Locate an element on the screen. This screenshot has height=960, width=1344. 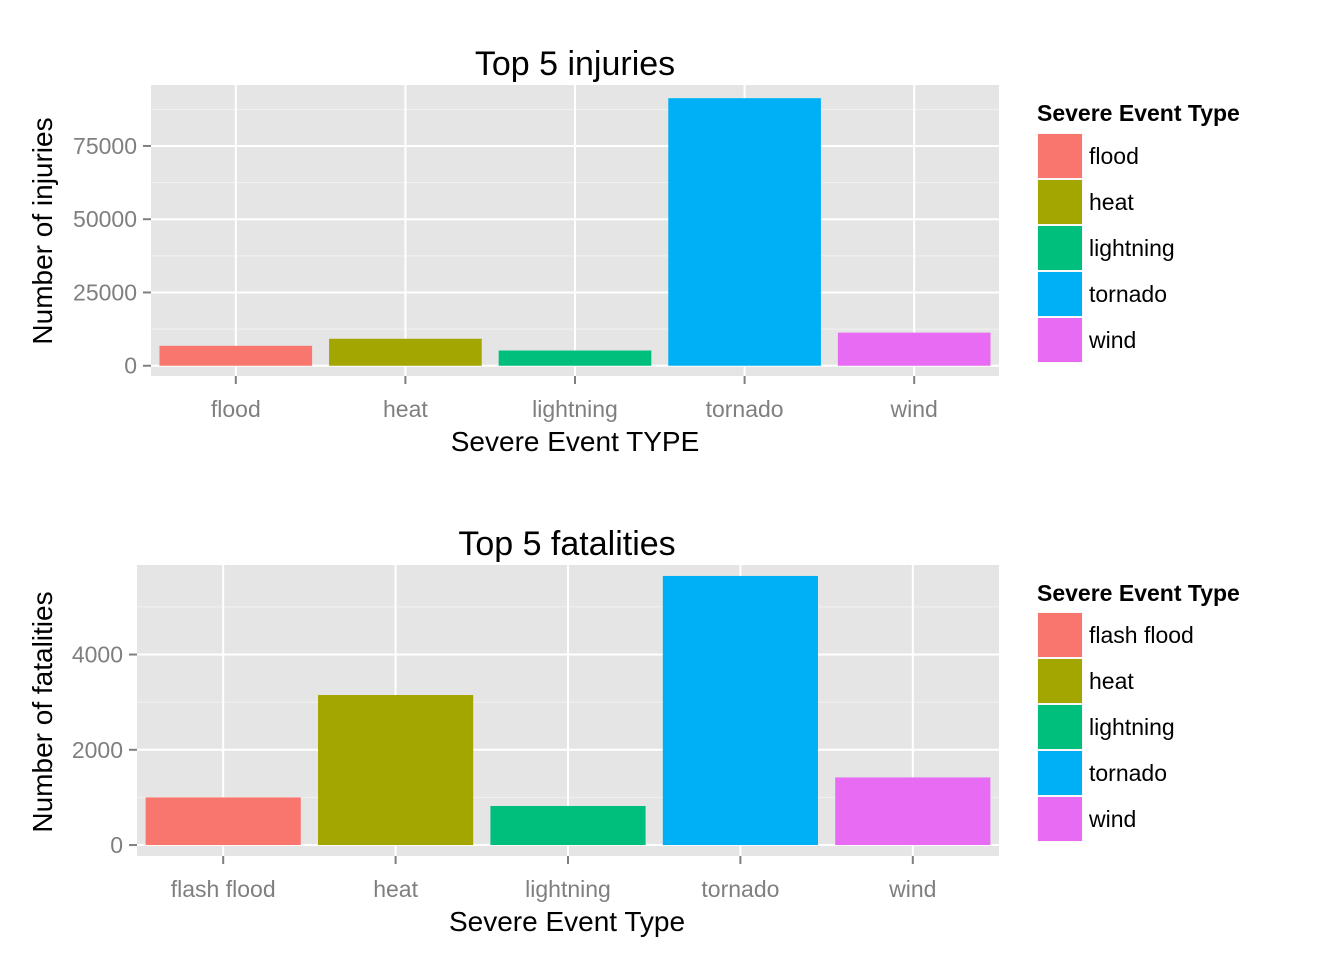
x-axis-title: Severe Event Type is located at coordinates (567, 921).